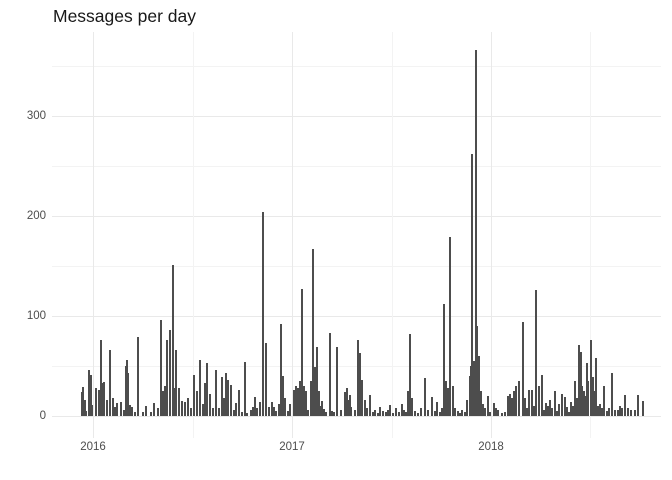 This screenshot has height=480, width=672. What do you see at coordinates (36, 116) in the screenshot?
I see `y-tick-label: 300` at bounding box center [36, 116].